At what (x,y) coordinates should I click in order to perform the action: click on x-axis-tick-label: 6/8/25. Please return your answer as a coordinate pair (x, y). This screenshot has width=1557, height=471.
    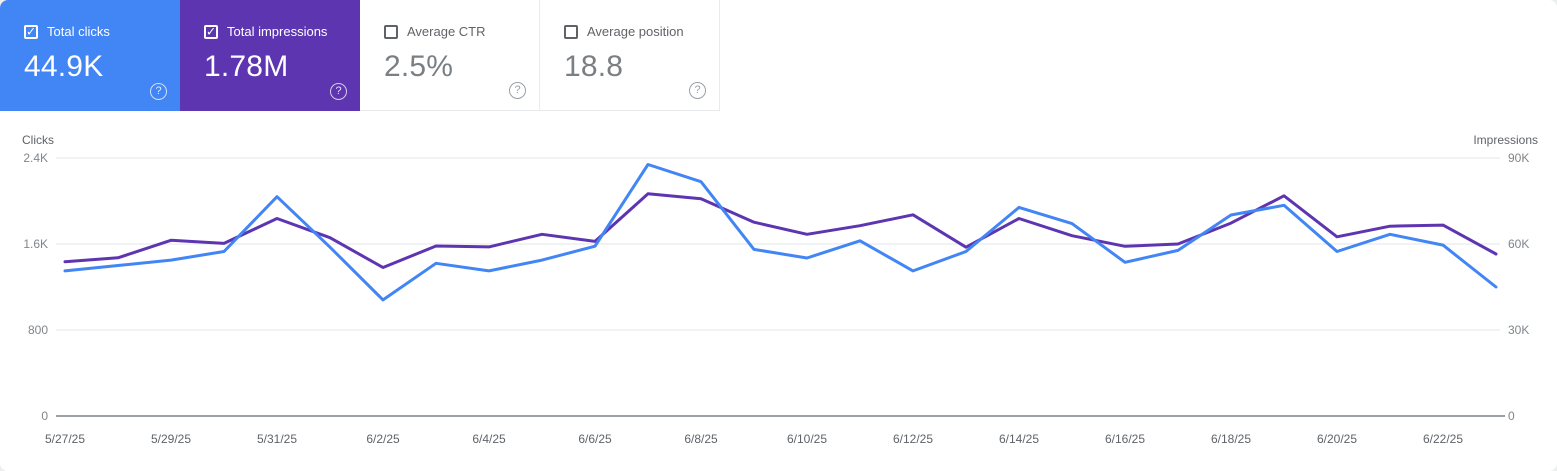
    Looking at the image, I should click on (701, 439).